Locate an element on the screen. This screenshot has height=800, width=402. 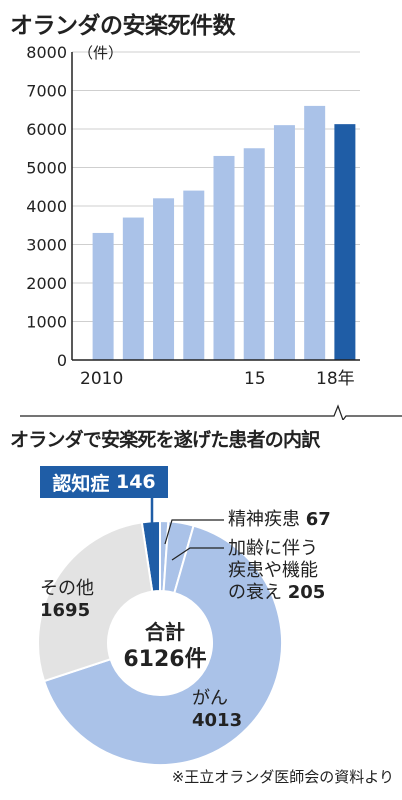
chart-title: オランダの安楽死件数 is located at coordinates (123, 26).